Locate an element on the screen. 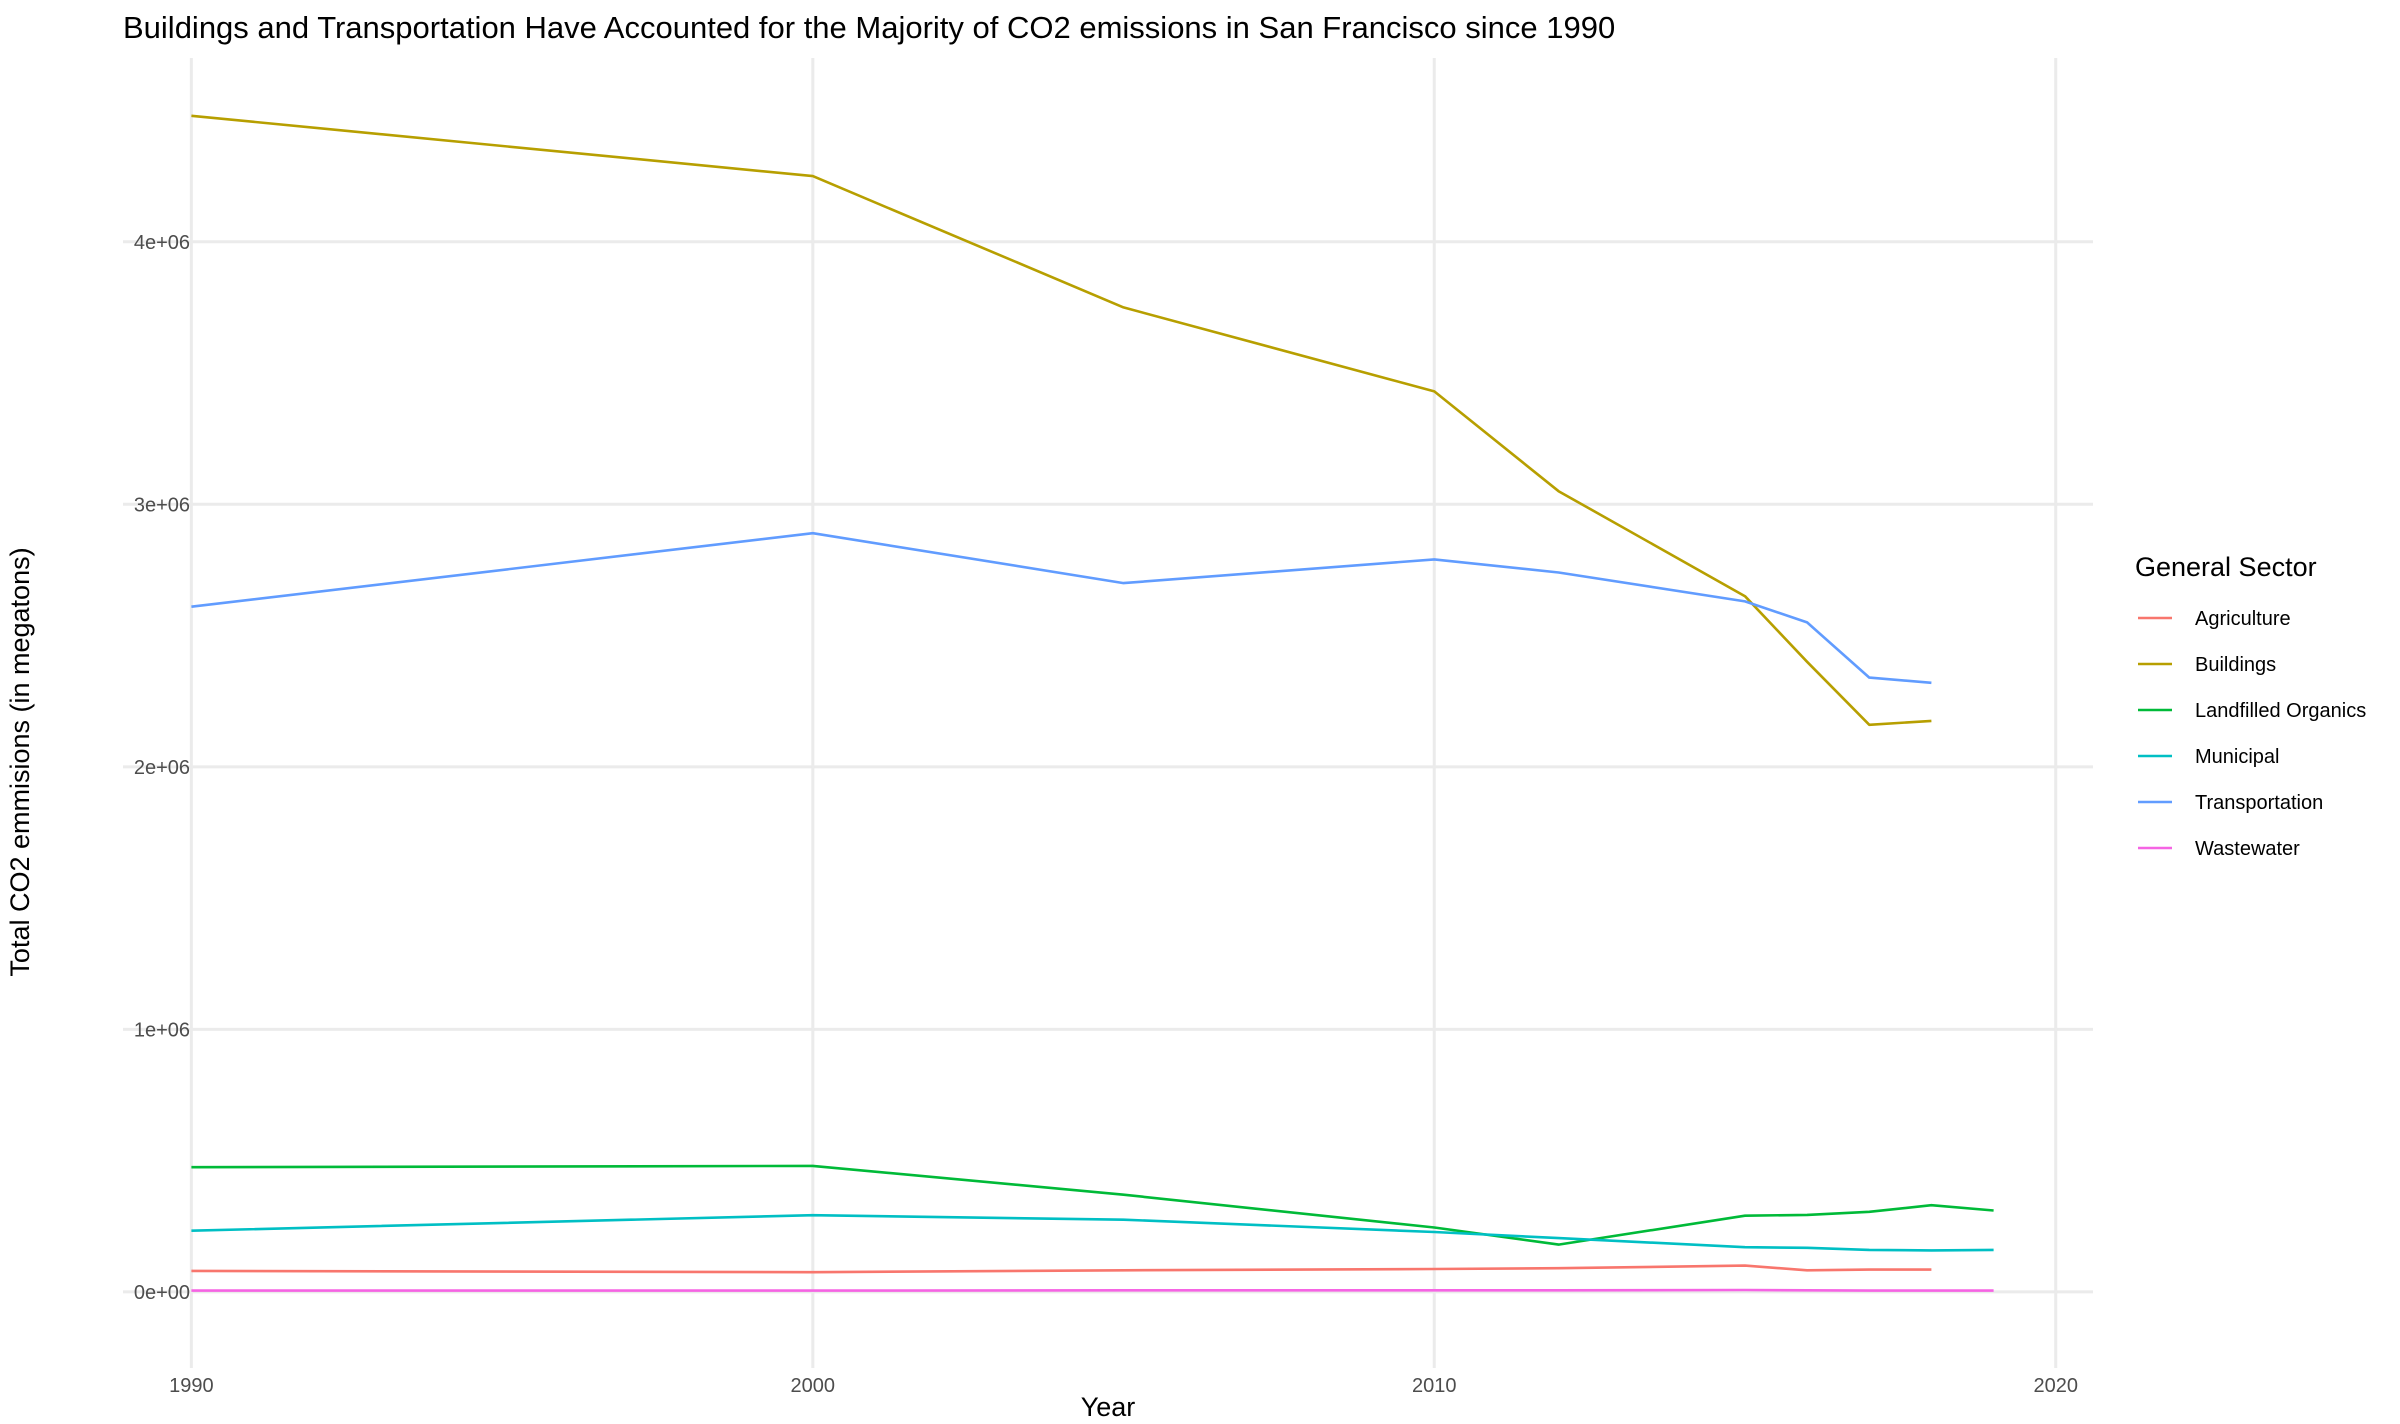 The height and width of the screenshot is (1424, 2400). series-line-transportation is located at coordinates (1061, 608).